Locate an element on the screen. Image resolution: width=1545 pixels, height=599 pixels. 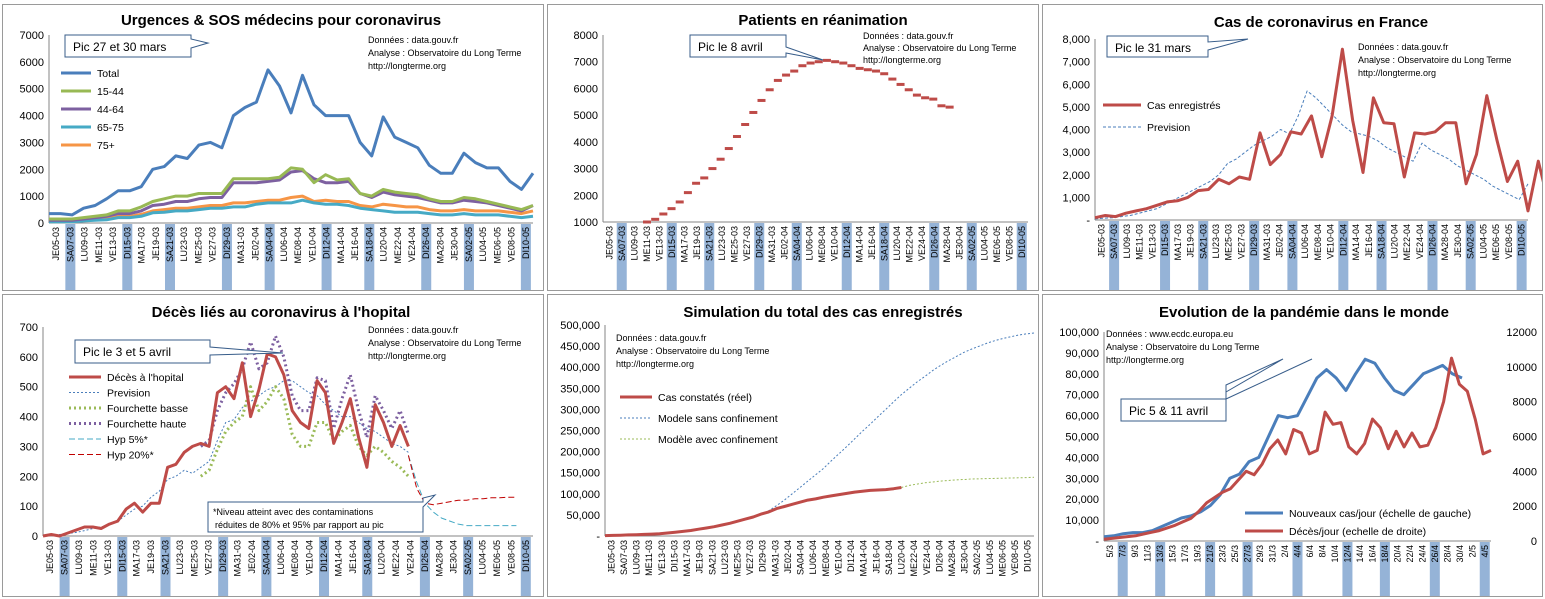
callout: Pic le 8 avril is located at coordinates (756, 47).